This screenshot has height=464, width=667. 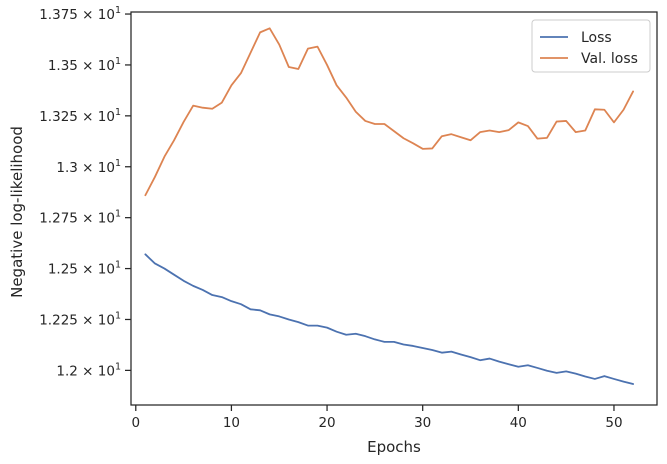 I want to click on legend-label-val-loss: Val. loss, so click(x=609, y=59).